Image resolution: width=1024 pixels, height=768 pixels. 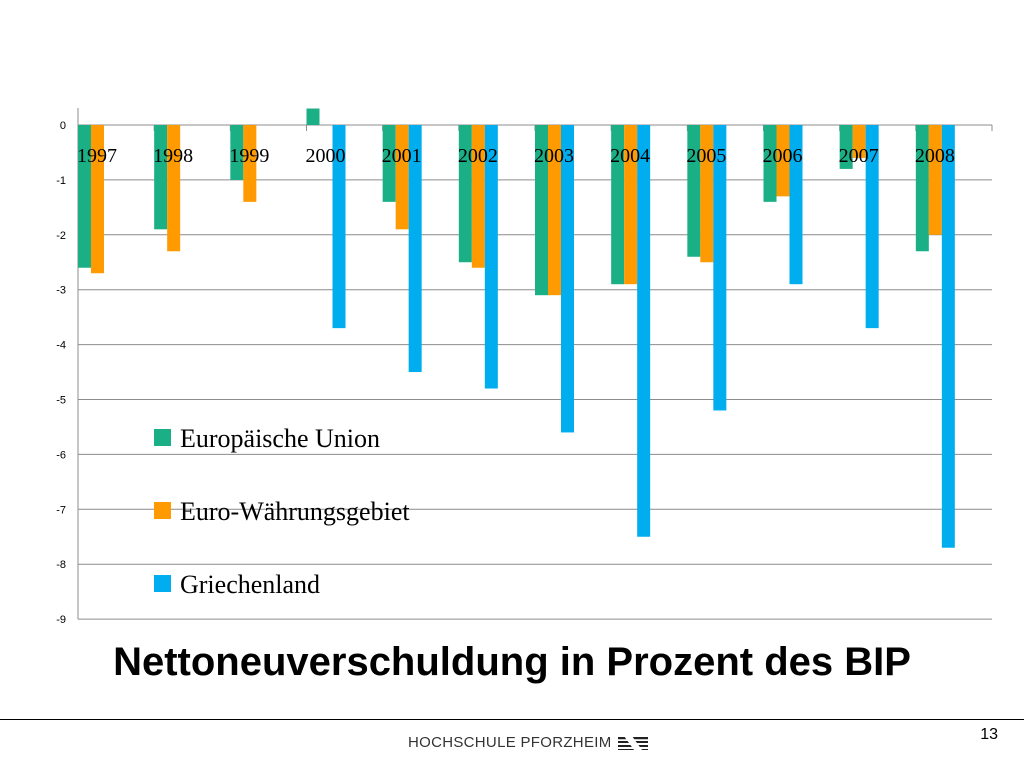 What do you see at coordinates (478, 156) in the screenshot?
I see `x-tick-label: 2002` at bounding box center [478, 156].